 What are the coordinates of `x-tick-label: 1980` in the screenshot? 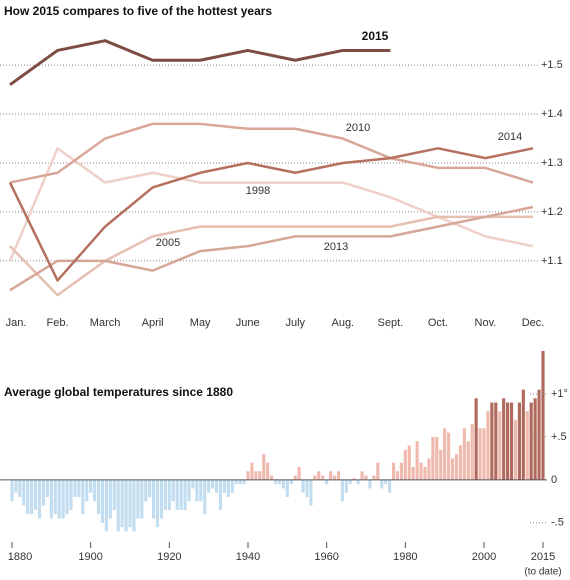 It's located at (405, 557).